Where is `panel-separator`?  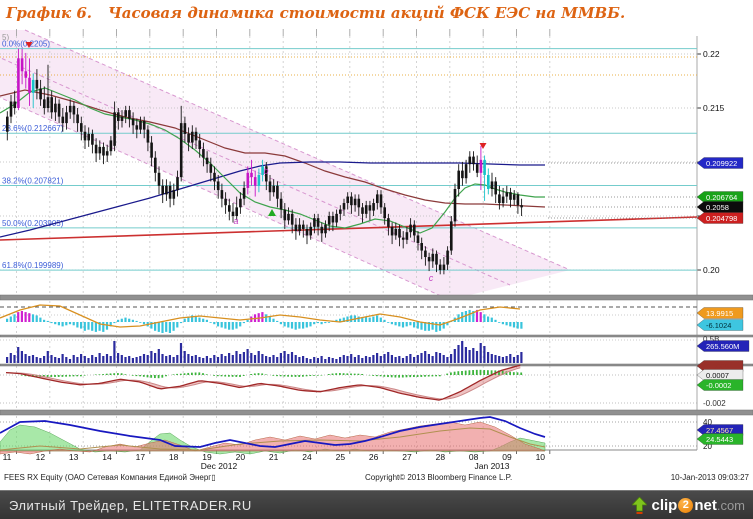 panel-separator is located at coordinates (376, 297).